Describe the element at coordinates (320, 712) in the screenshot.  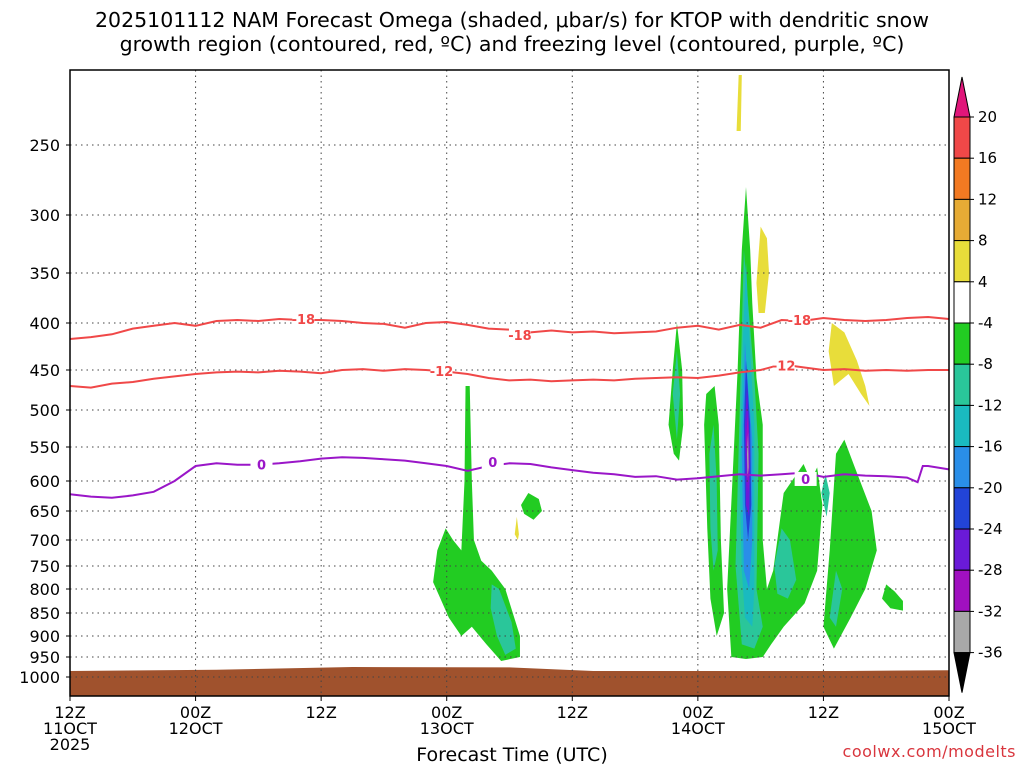
I see `x-tick-label-24-0: 12Z` at that location.